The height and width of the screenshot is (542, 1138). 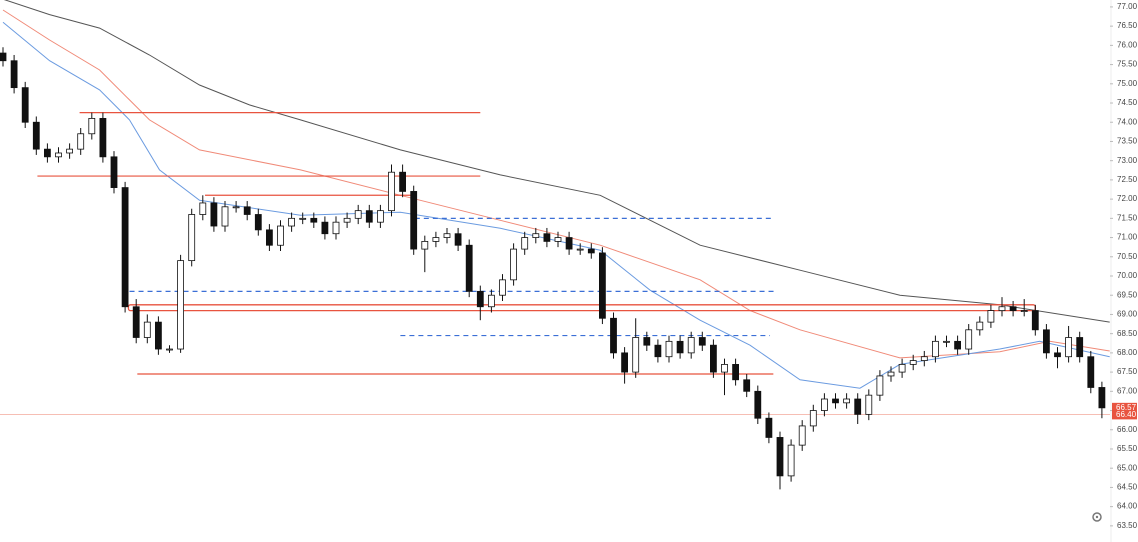 What do you see at coordinates (581, 308) in the screenshot?
I see `zone` at bounding box center [581, 308].